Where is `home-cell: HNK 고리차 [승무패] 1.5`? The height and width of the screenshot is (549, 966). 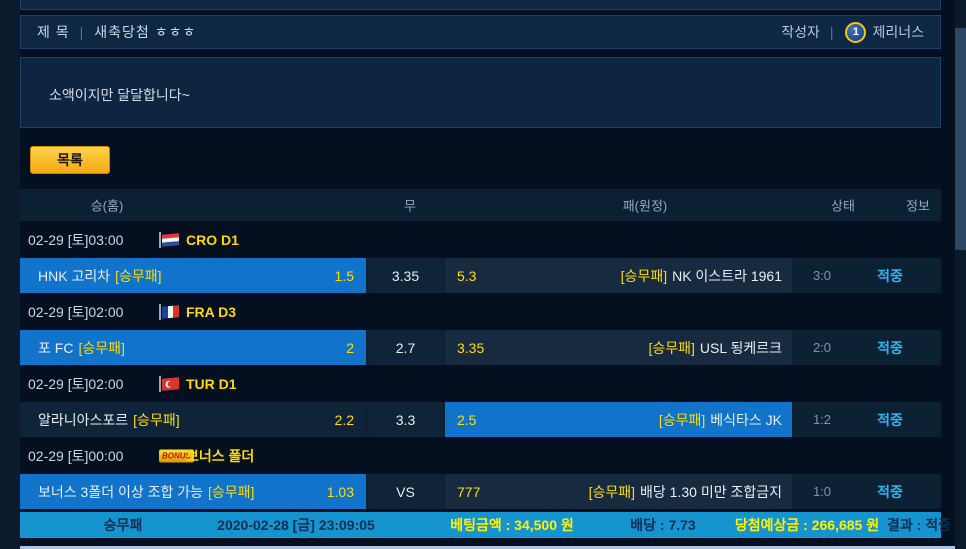
home-cell: HNK 고리차 [승무패] 1.5 is located at coordinates (193, 275).